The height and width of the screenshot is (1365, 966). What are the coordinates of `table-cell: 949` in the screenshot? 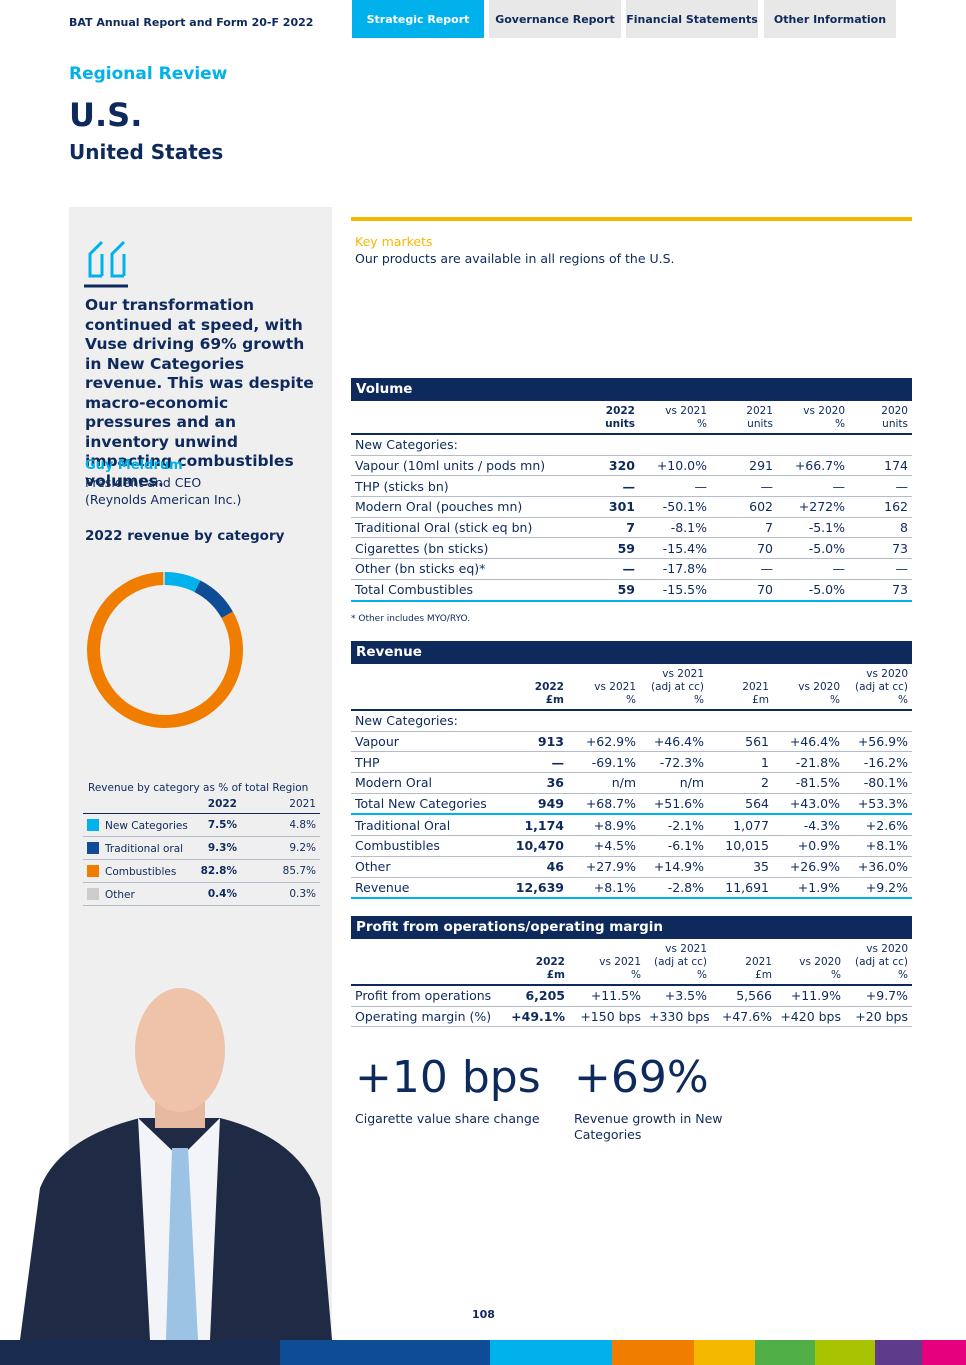 It's located at (534, 804).